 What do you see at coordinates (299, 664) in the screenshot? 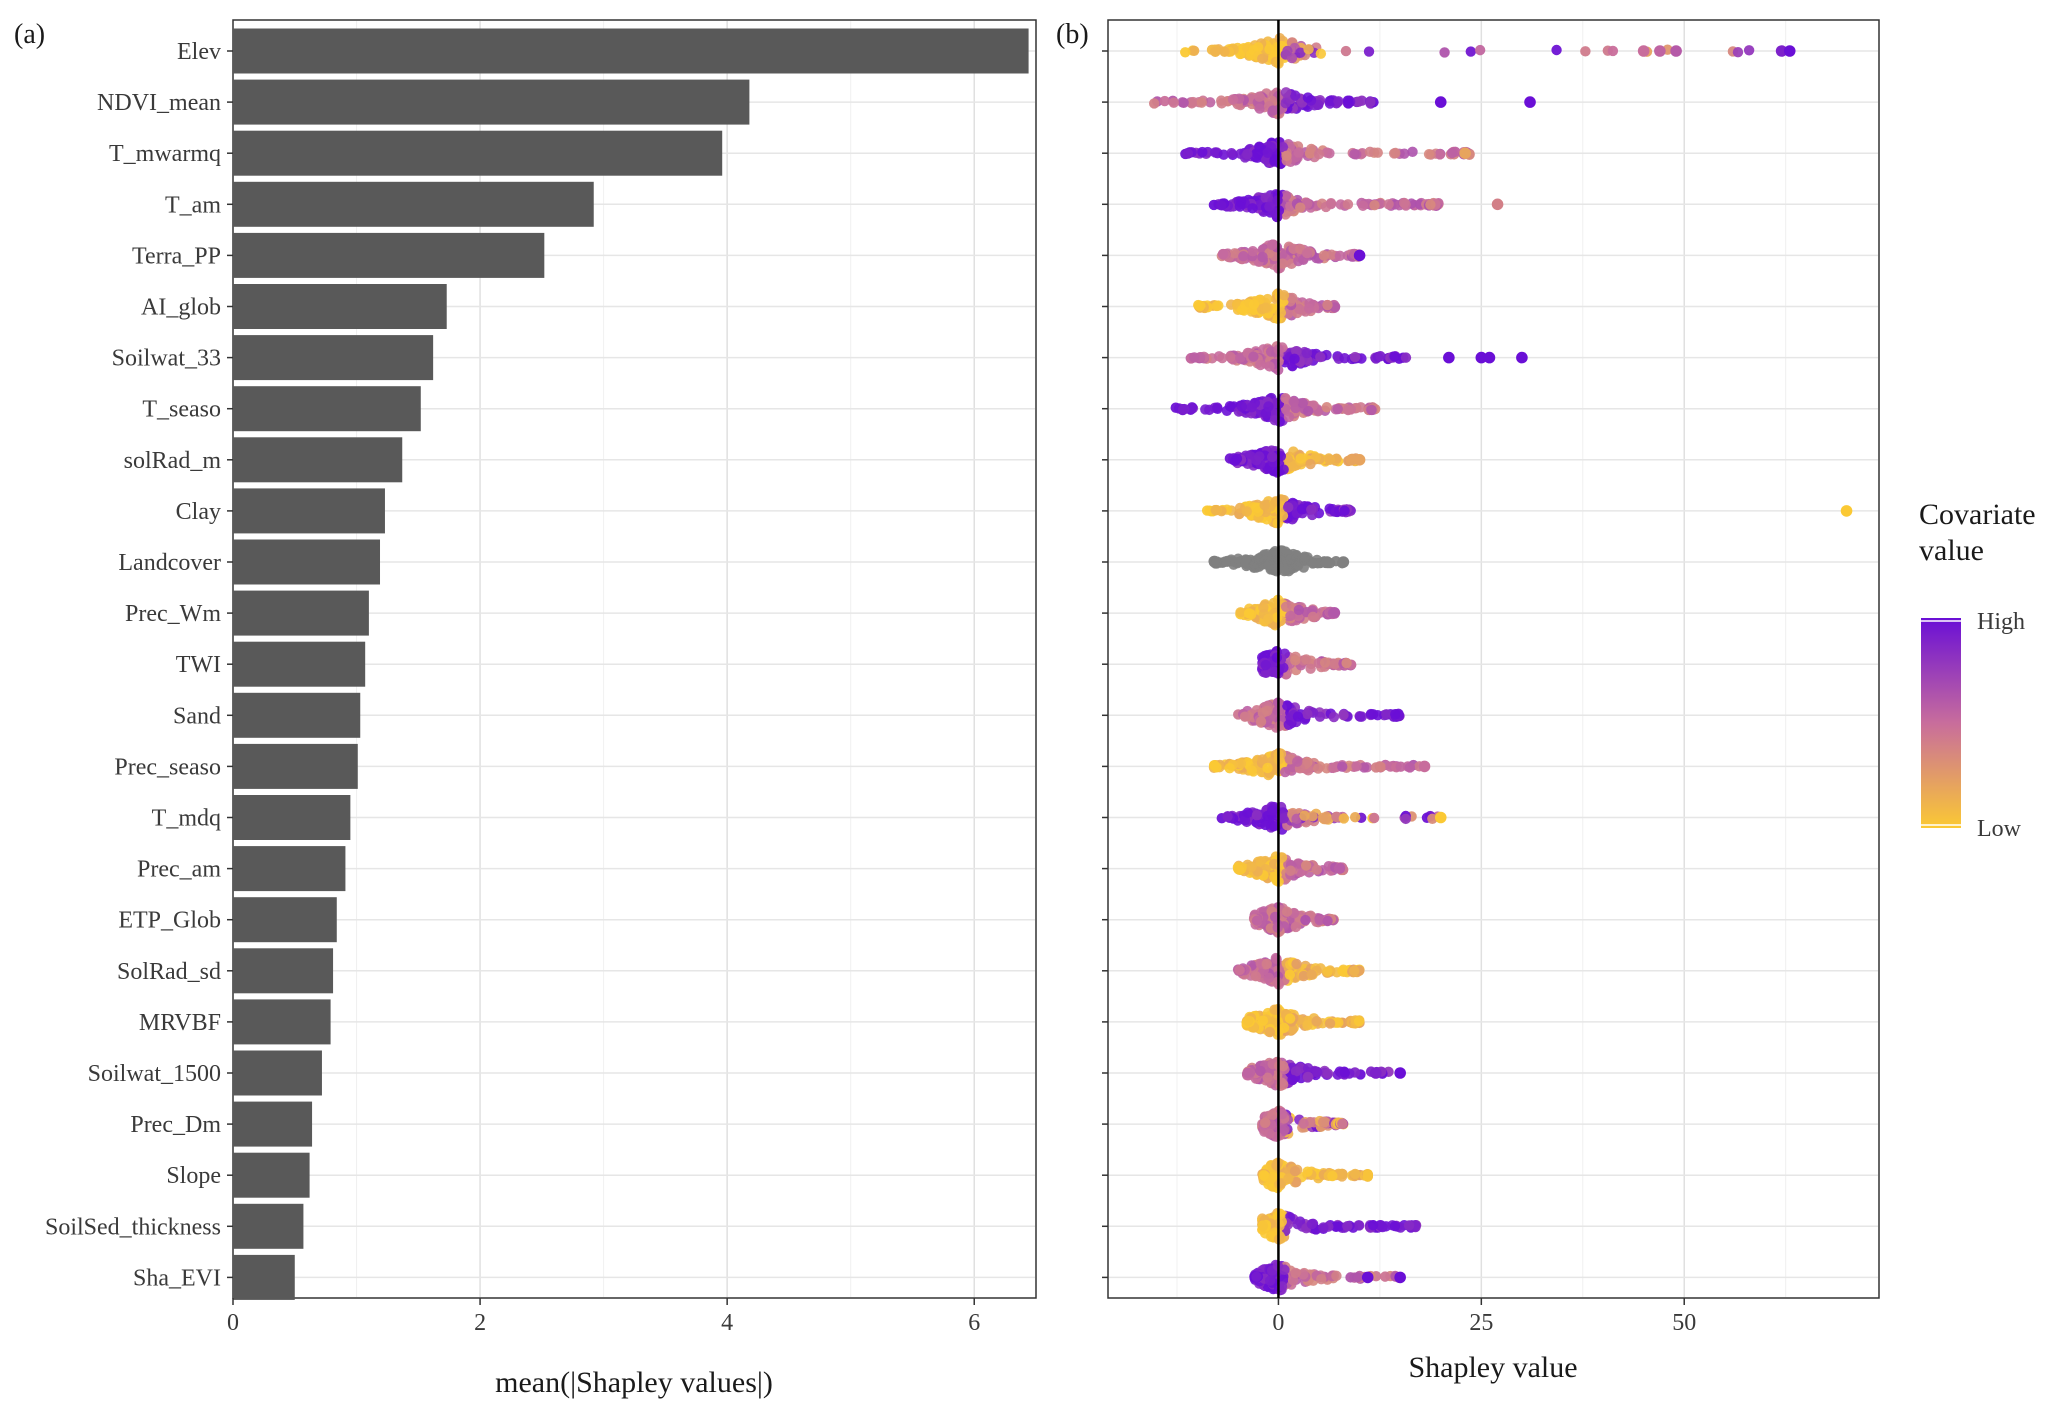
I see `bar-twi` at bounding box center [299, 664].